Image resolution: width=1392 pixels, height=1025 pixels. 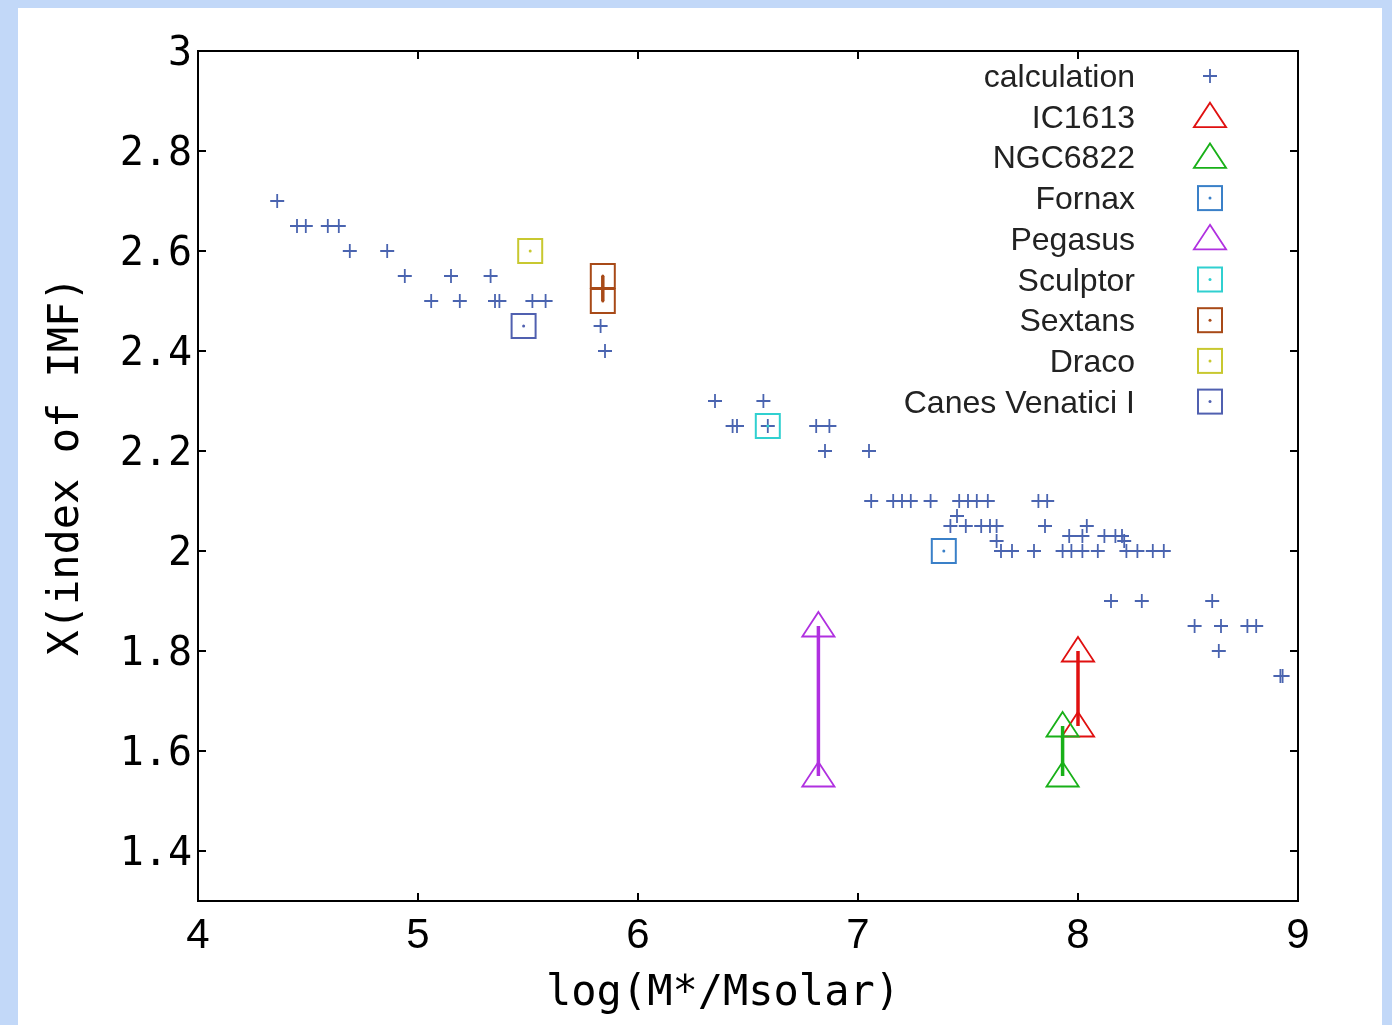 What do you see at coordinates (155, 851) in the screenshot?
I see `y-tick-label: 1.4` at bounding box center [155, 851].